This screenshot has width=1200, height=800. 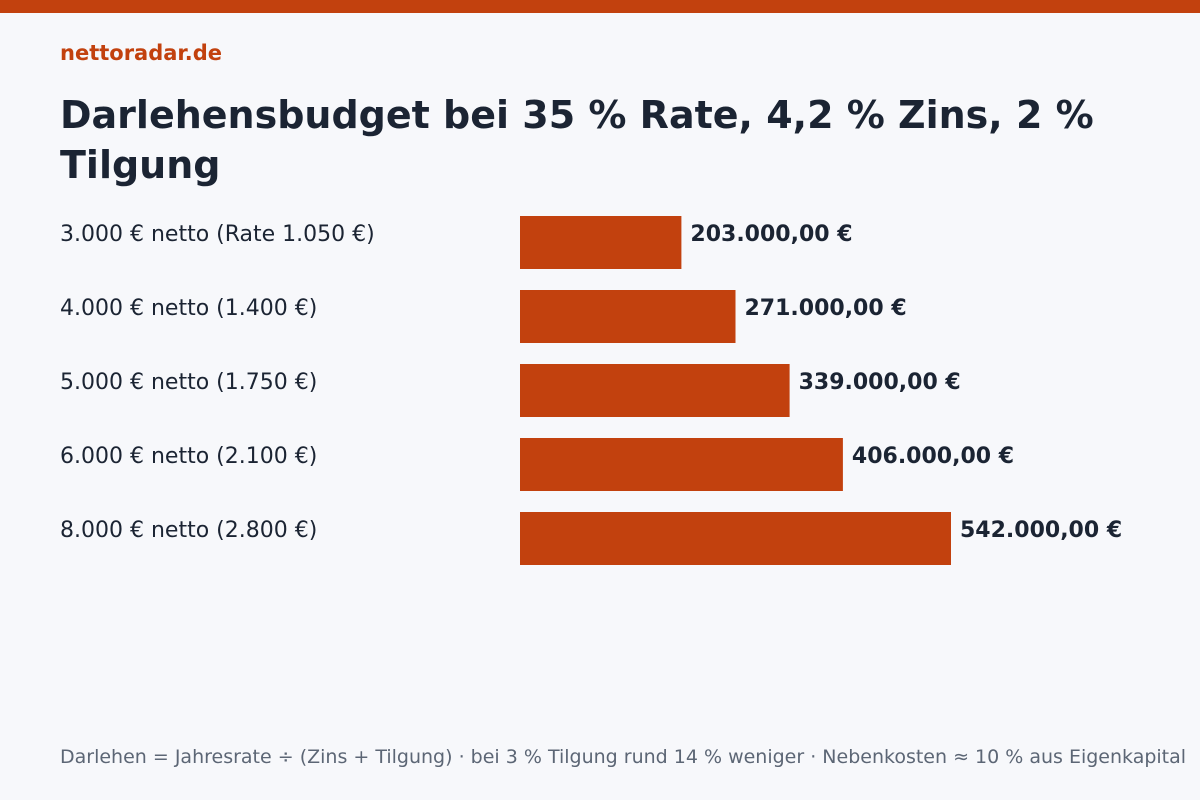 I want to click on value-label: 271.000,00 €, so click(x=826, y=308).